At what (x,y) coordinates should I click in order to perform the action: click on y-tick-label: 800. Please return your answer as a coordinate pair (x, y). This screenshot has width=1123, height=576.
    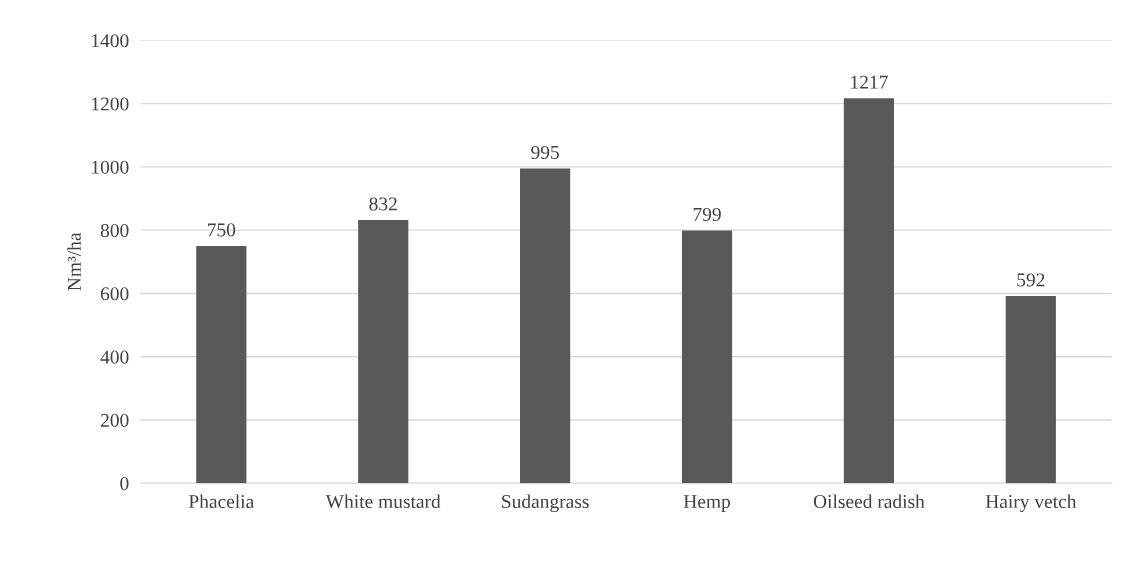
    Looking at the image, I should click on (114, 230).